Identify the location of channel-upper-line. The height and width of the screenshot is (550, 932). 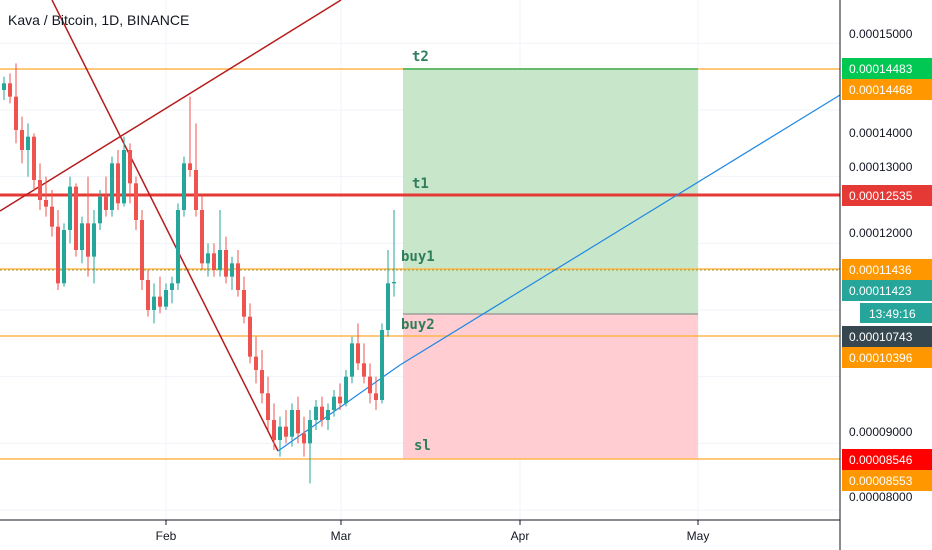
(171, 106).